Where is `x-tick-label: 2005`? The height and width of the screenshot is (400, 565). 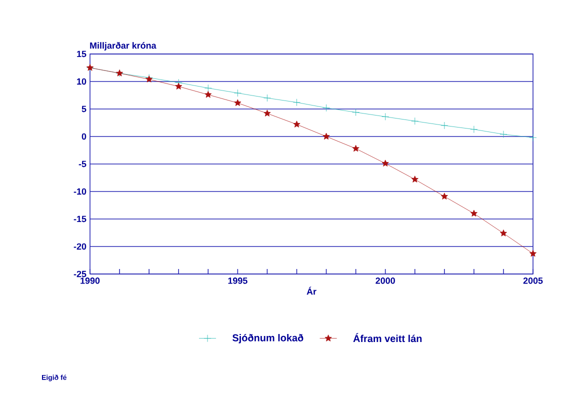 x-tick-label: 2005 is located at coordinates (533, 281).